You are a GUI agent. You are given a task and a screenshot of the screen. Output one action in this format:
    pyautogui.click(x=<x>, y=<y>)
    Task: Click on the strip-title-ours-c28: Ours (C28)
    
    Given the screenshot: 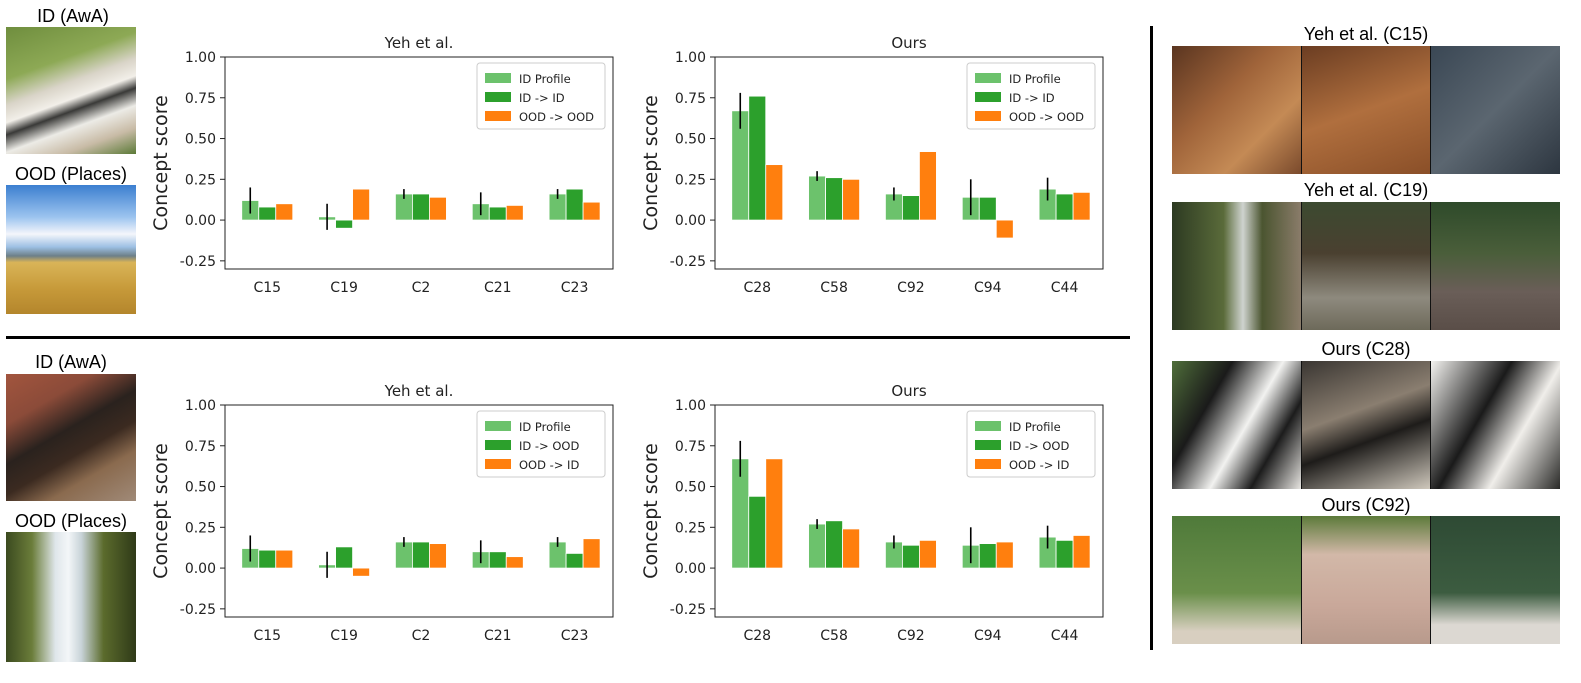 What is the action you would take?
    pyautogui.click(x=1366, y=349)
    